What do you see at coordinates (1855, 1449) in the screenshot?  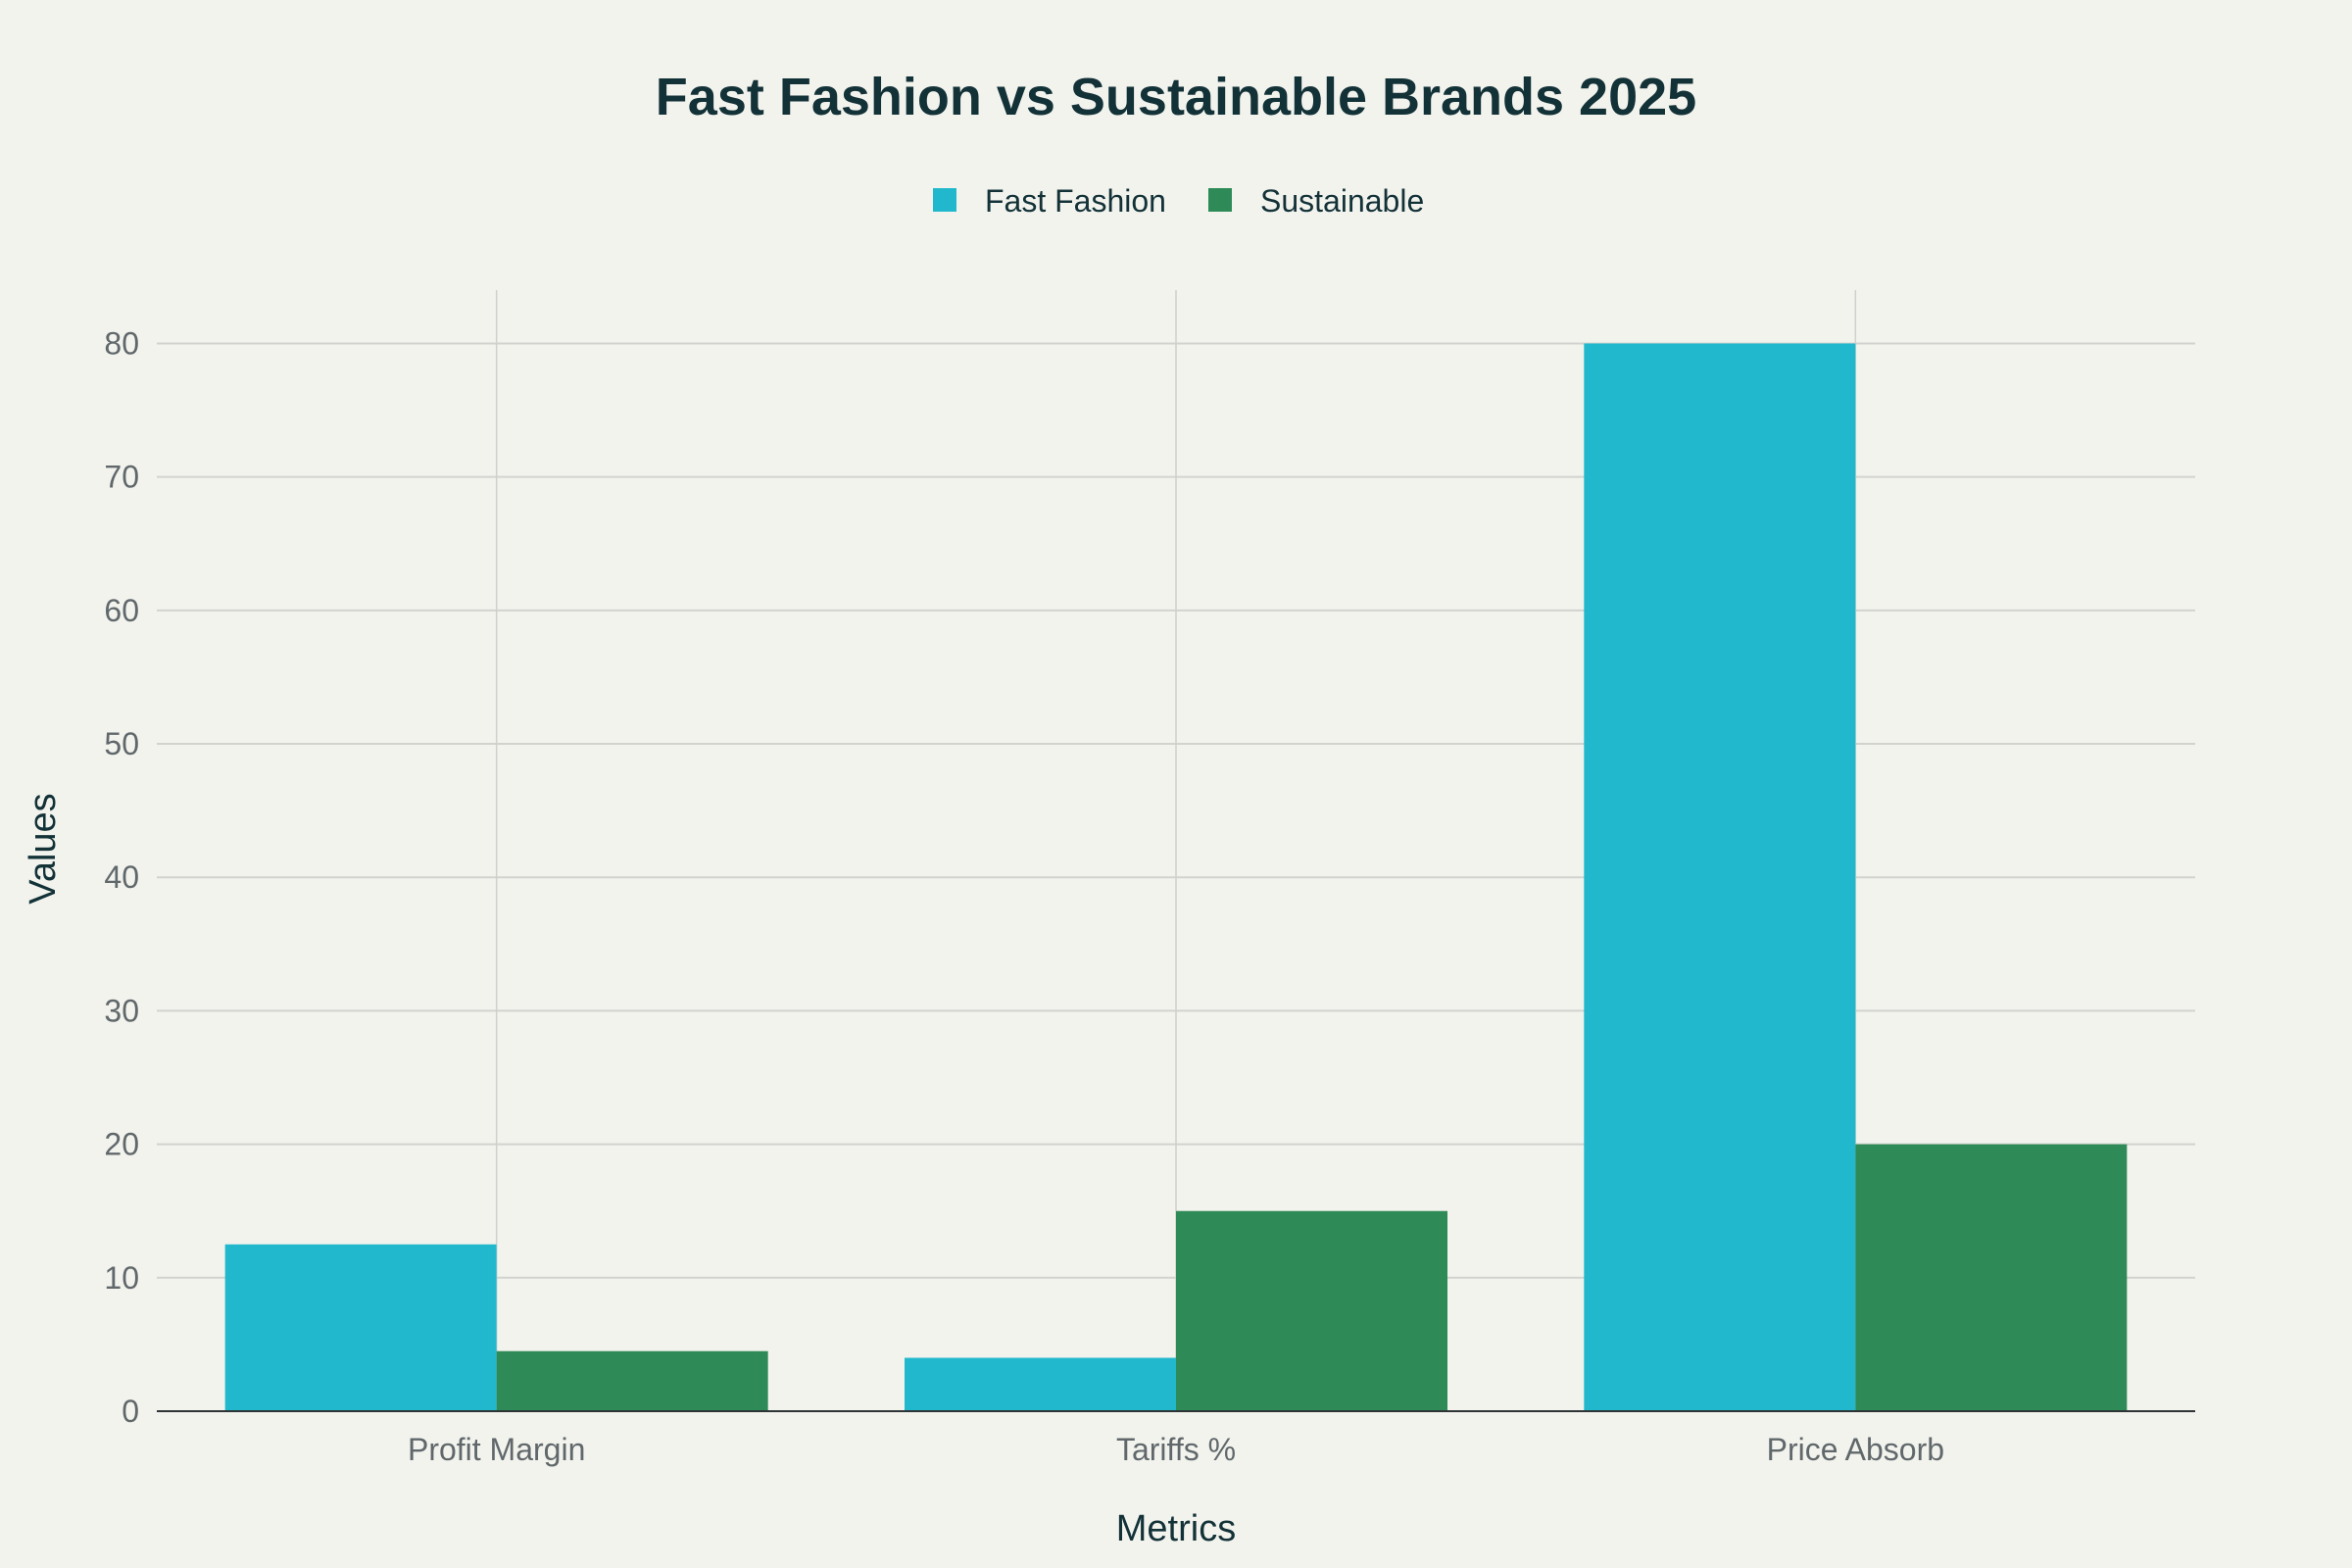 I see `x-tick-label: Price Absorb` at bounding box center [1855, 1449].